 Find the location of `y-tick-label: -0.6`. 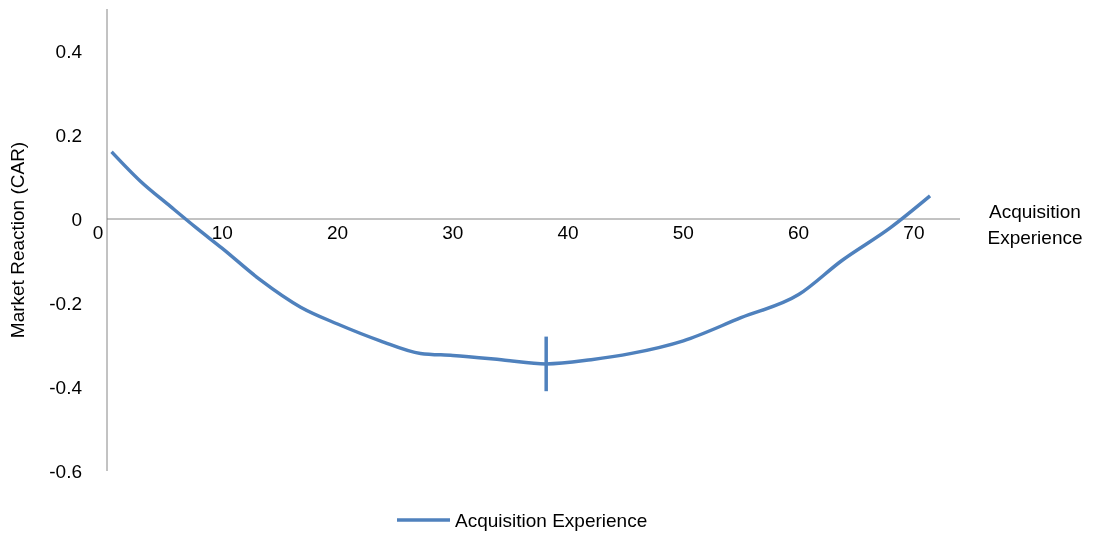

y-tick-label: -0.6 is located at coordinates (65, 471).